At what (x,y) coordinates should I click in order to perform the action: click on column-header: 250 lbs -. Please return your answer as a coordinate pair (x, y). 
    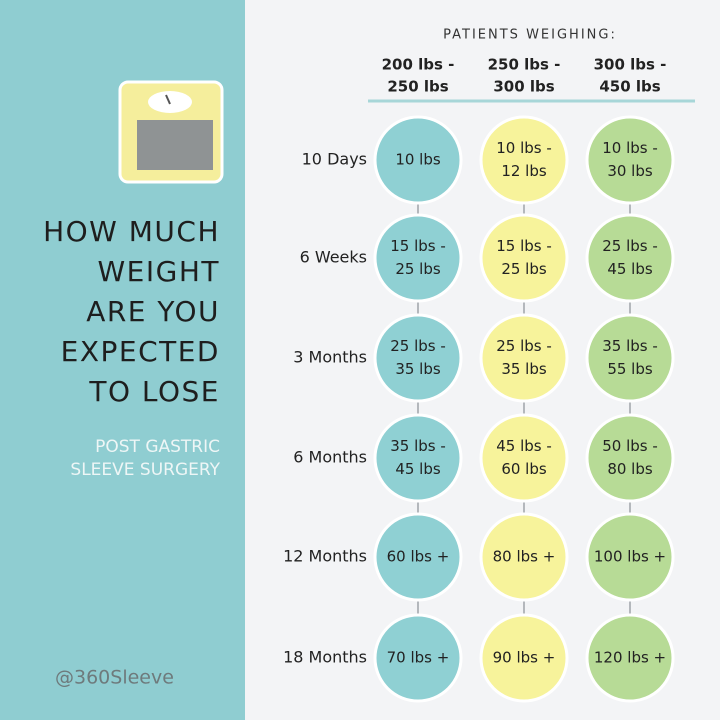
    Looking at the image, I should click on (524, 65).